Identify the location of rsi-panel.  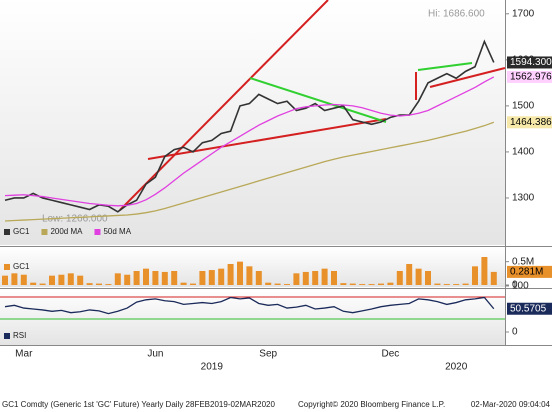
(252, 317).